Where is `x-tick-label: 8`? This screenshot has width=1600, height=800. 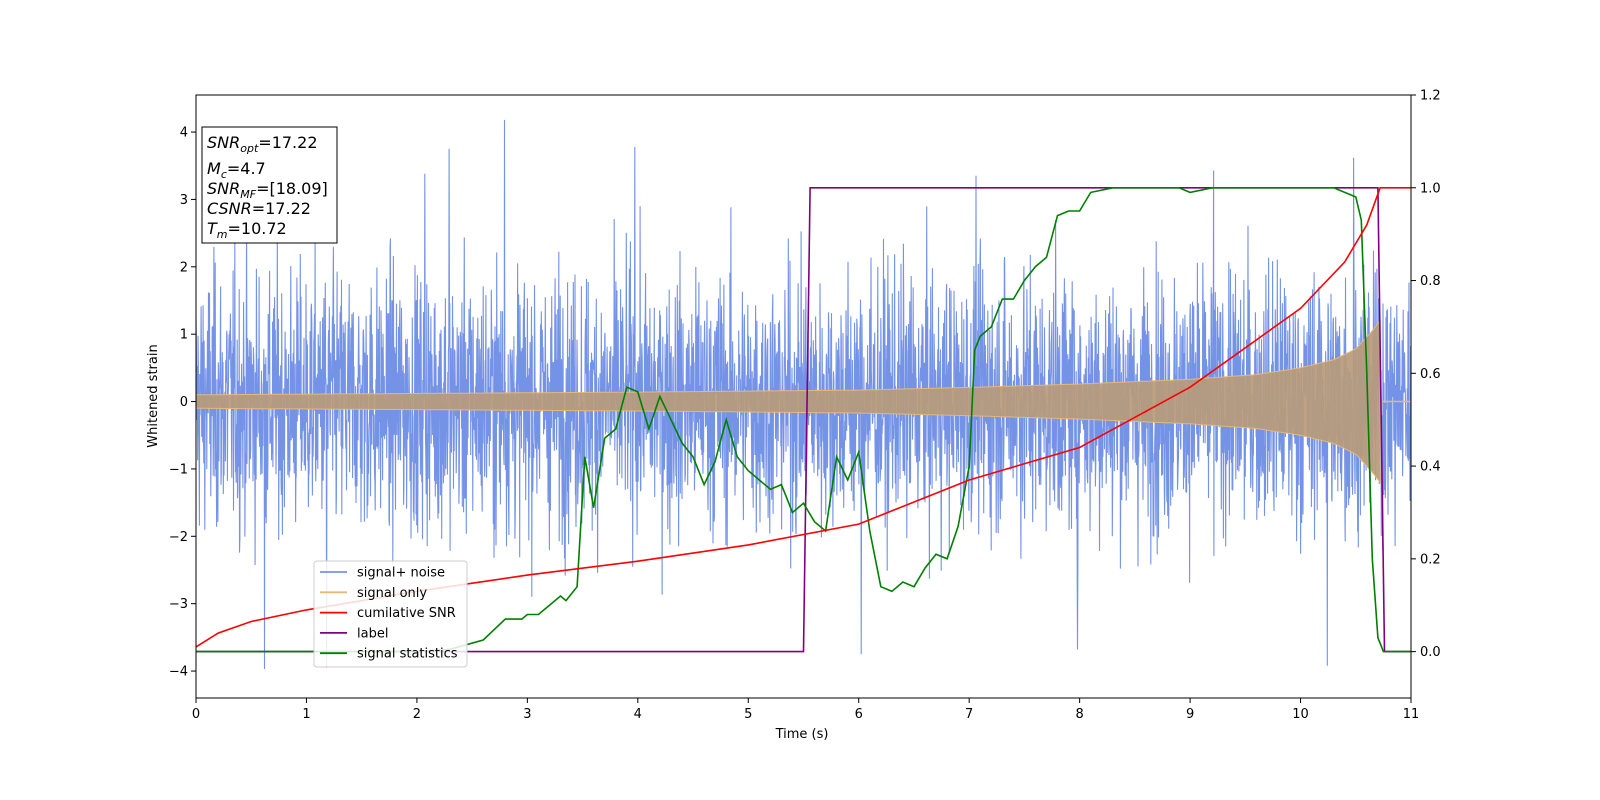
x-tick-label: 8 is located at coordinates (1079, 714).